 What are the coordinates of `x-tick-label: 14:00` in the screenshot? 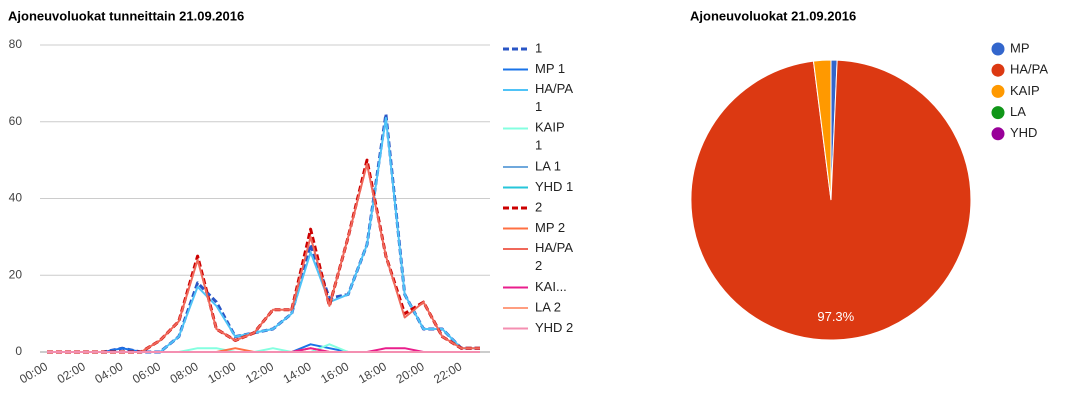 It's located at (297, 372).